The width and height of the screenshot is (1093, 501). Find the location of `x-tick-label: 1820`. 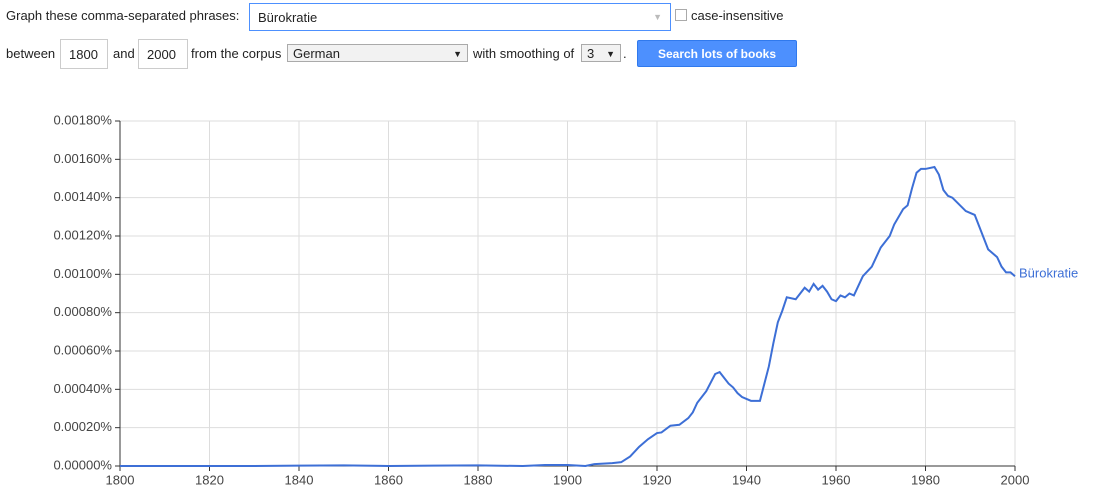

x-tick-label: 1820 is located at coordinates (209, 479).